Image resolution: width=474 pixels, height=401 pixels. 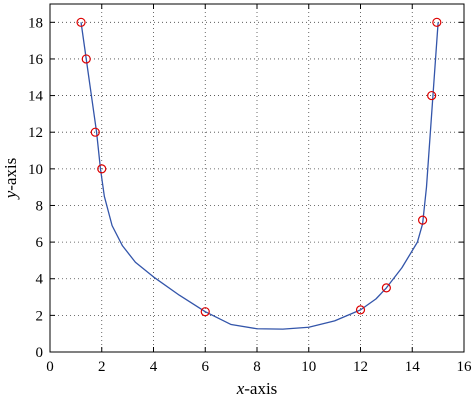 I want to click on x-tick-label: 6, so click(x=206, y=367).